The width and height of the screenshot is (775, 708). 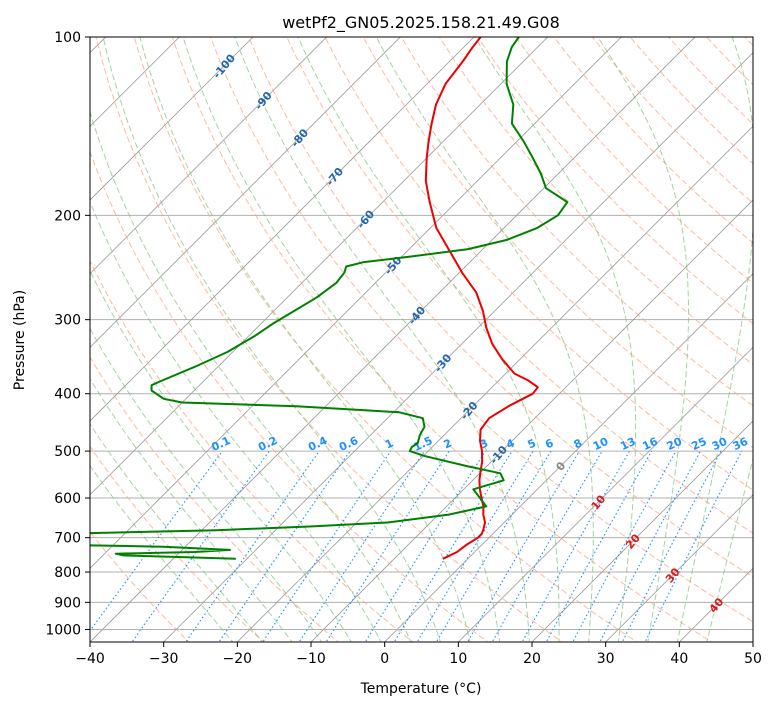 I want to click on mixing-ratio-label: 10, so click(x=601, y=444).